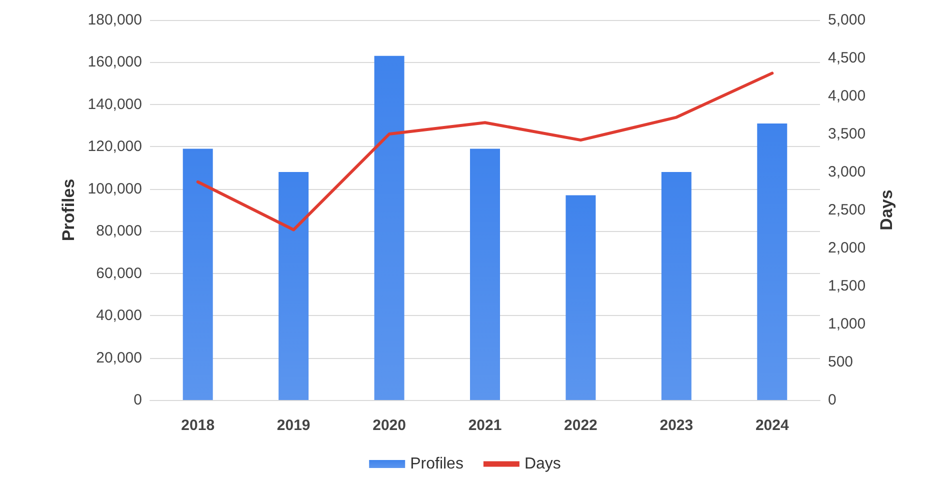 This screenshot has width=930, height=477. Describe the element at coordinates (886, 210) in the screenshot. I see `y2-axis-title: Days` at that location.